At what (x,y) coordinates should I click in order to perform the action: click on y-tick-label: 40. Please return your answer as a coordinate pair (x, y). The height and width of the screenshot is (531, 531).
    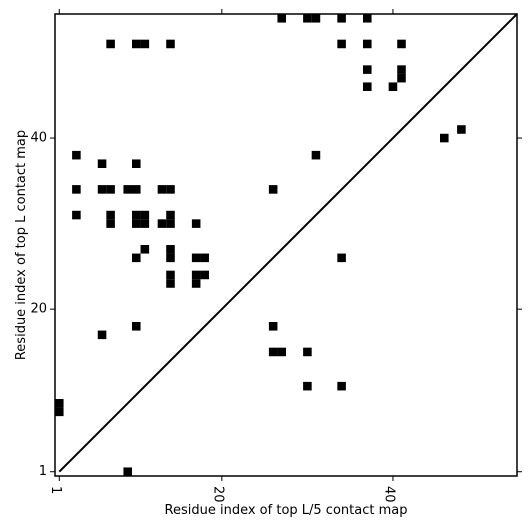
    Looking at the image, I should click on (38, 138).